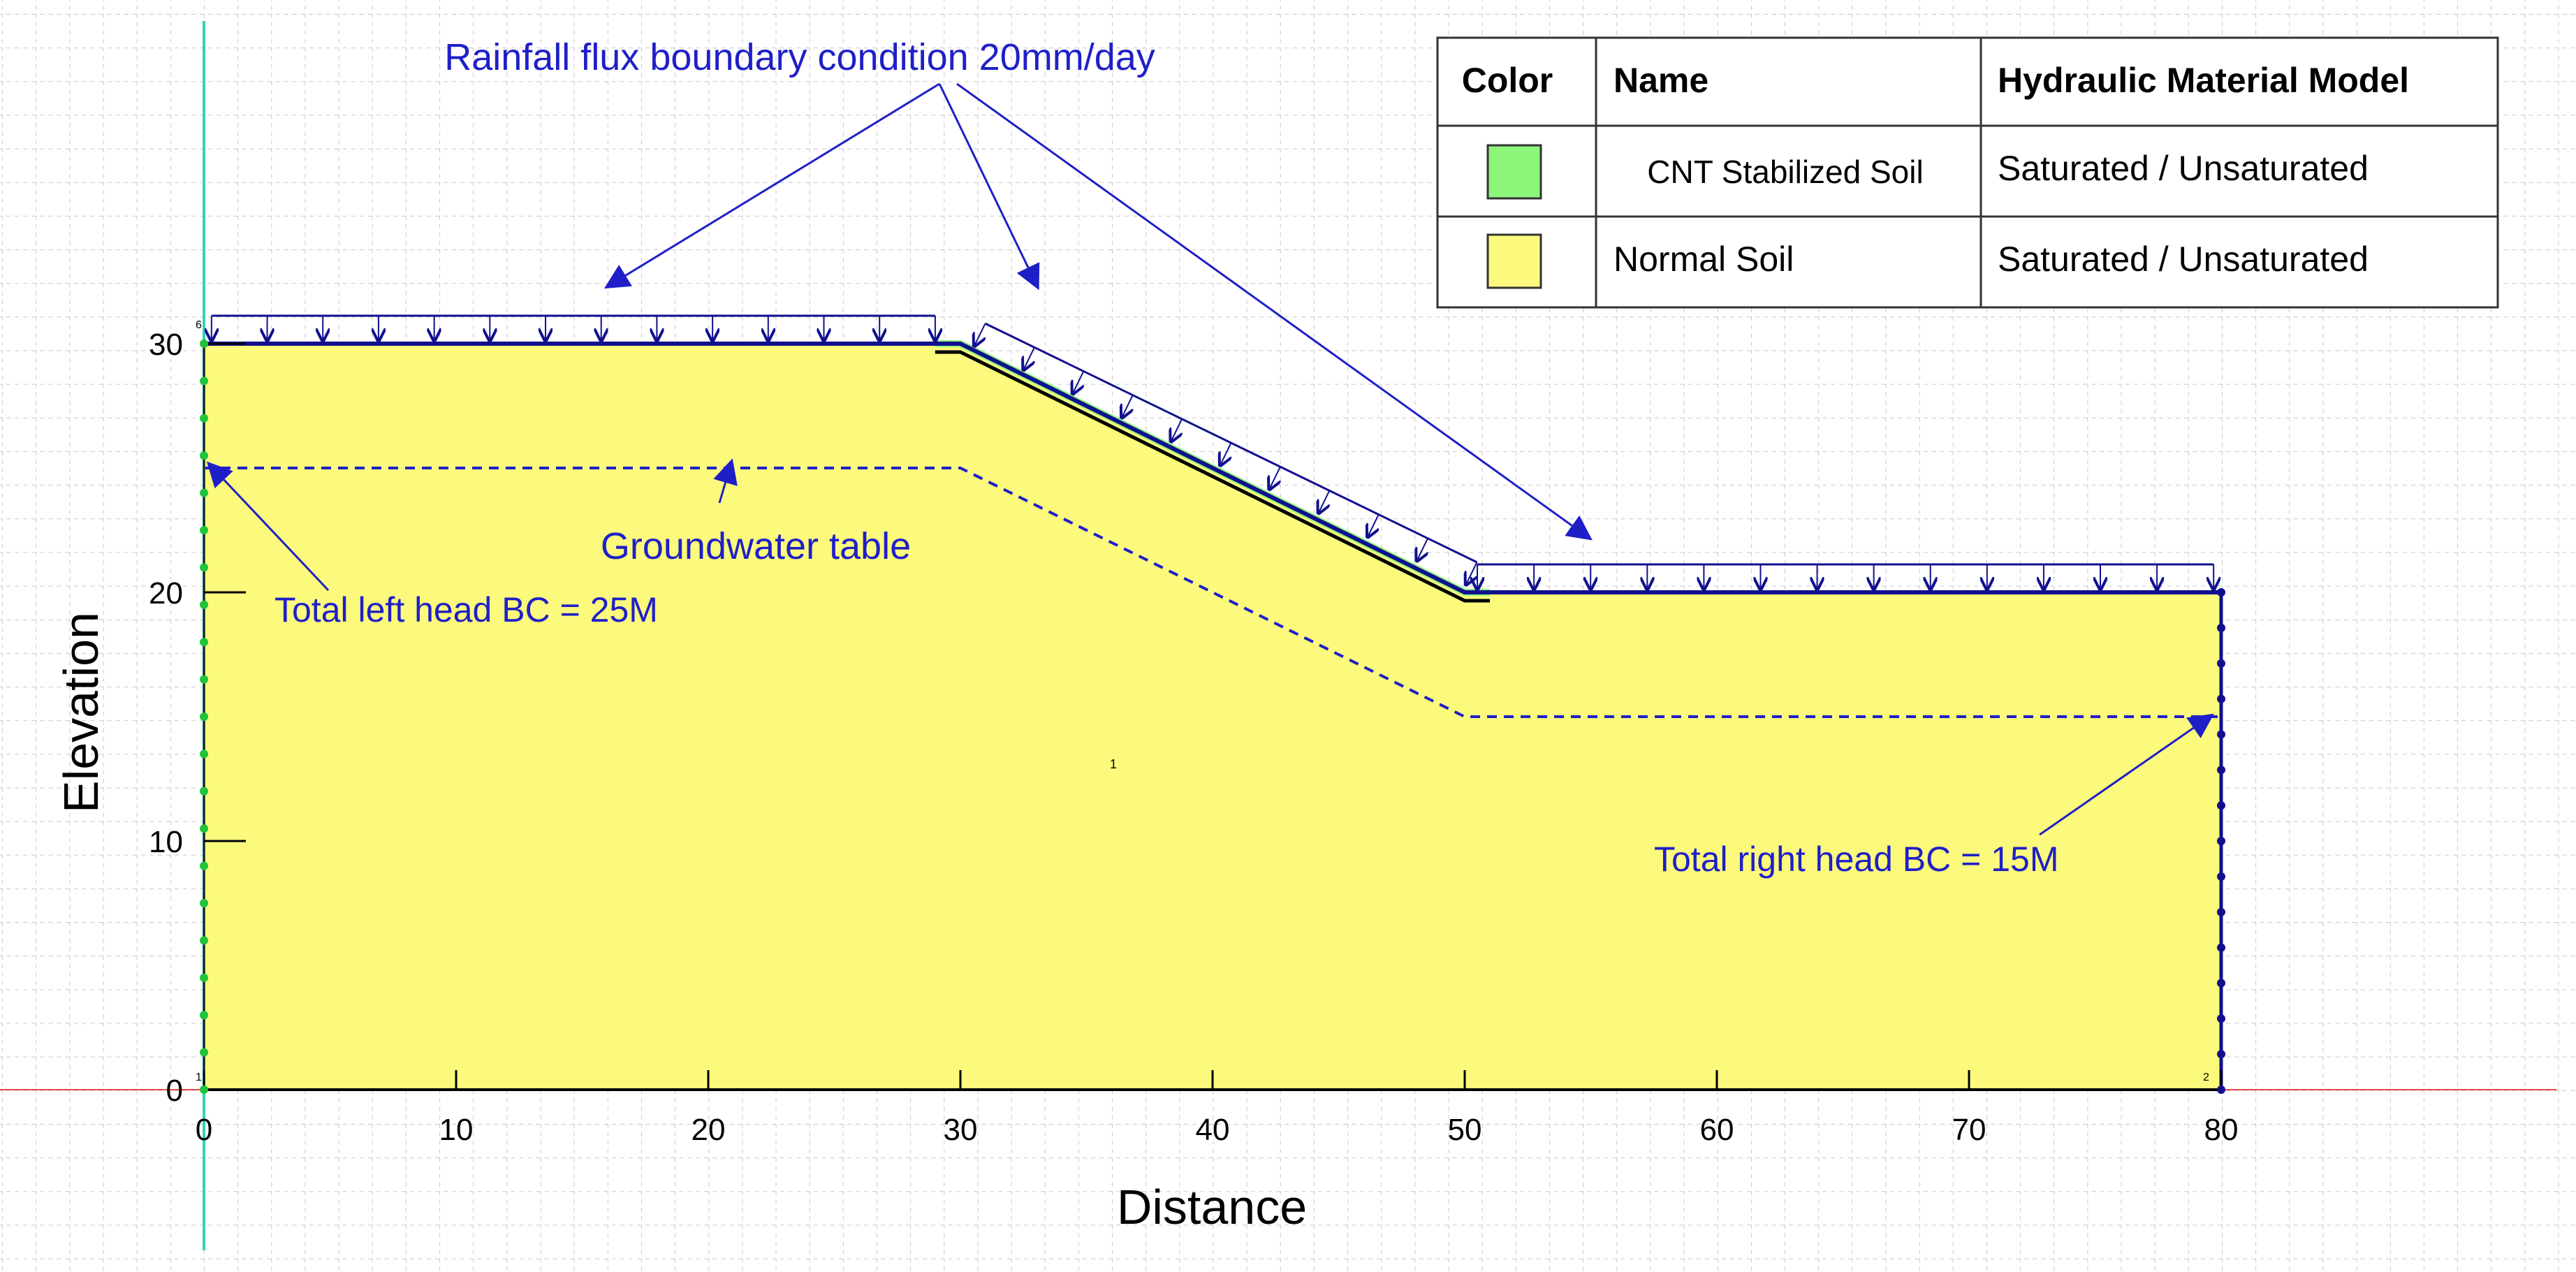 The width and height of the screenshot is (2576, 1272). Describe the element at coordinates (2206, 1077) in the screenshot. I see `corner-label-bottom-right: 2` at that location.